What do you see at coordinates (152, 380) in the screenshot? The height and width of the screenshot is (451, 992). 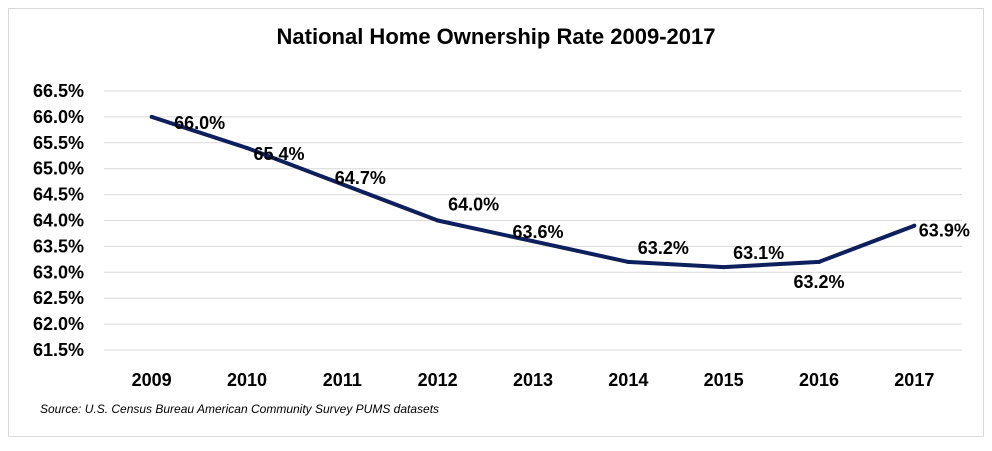 I see `x-tick-label: 2009` at bounding box center [152, 380].